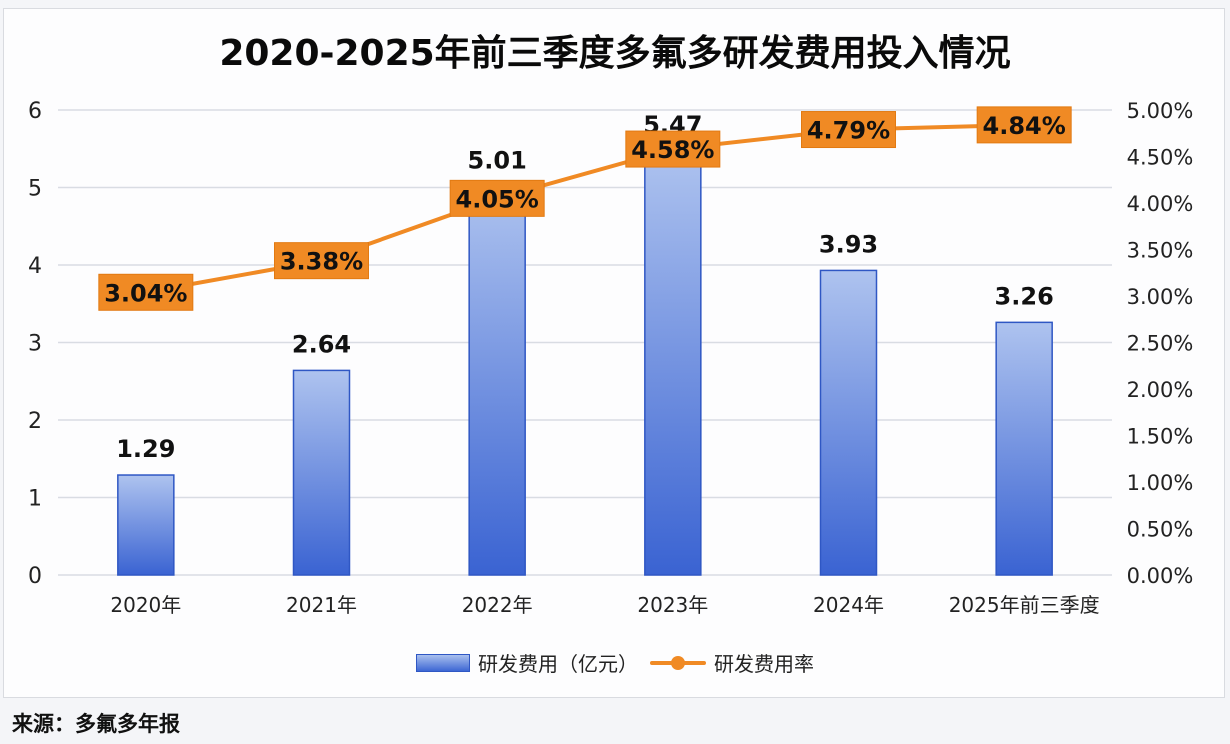 The image size is (1230, 744). I want to click on left-axis-tick-label: 3, so click(35, 344).